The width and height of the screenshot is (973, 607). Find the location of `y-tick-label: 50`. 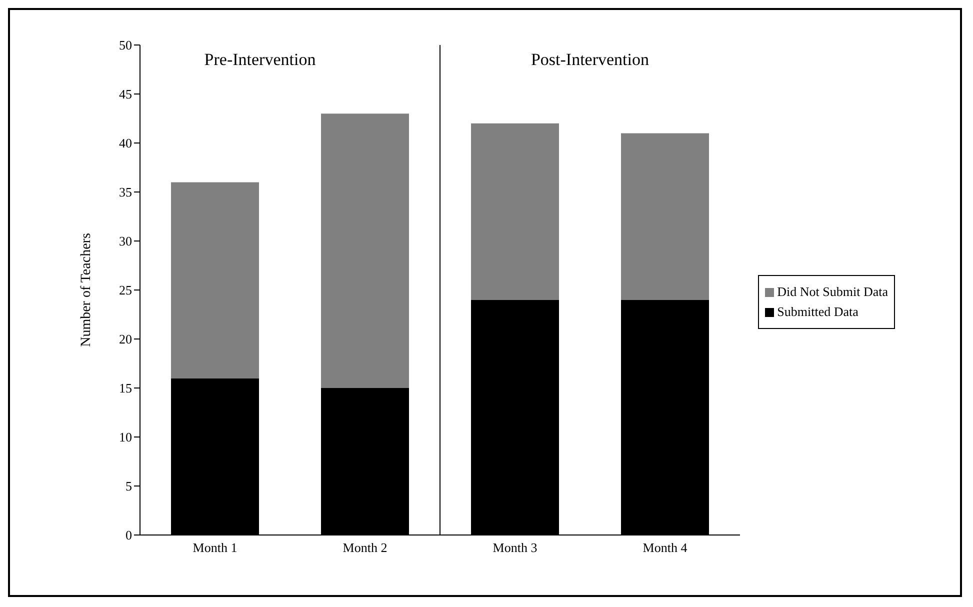

y-tick-label: 50 is located at coordinates (125, 45).